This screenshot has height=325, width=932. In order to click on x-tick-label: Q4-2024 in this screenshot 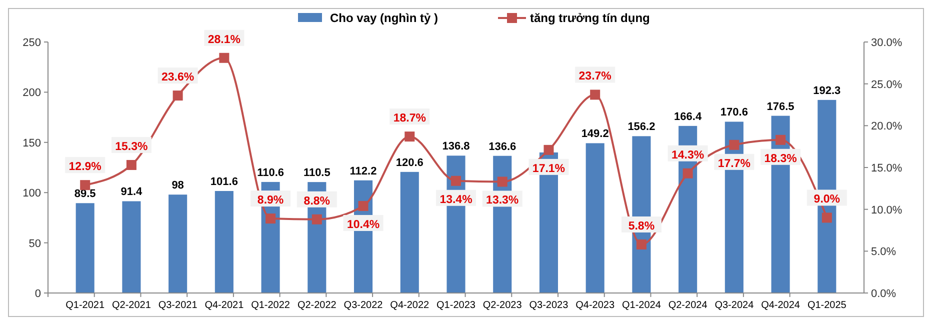, I will do `click(780, 305)`.